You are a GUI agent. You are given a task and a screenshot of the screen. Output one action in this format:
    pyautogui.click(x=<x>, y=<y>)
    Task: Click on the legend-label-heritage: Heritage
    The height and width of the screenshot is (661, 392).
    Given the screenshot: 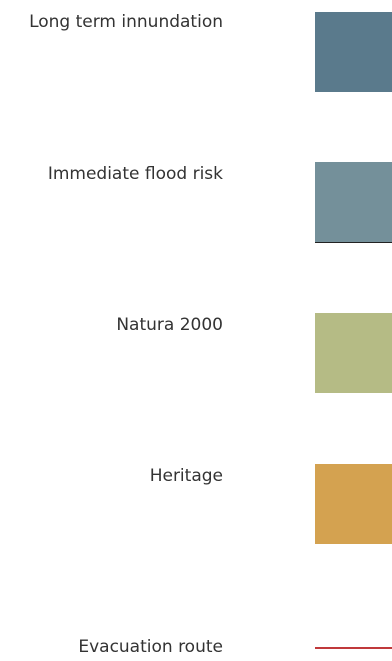 What is the action you would take?
    pyautogui.click(x=186, y=476)
    